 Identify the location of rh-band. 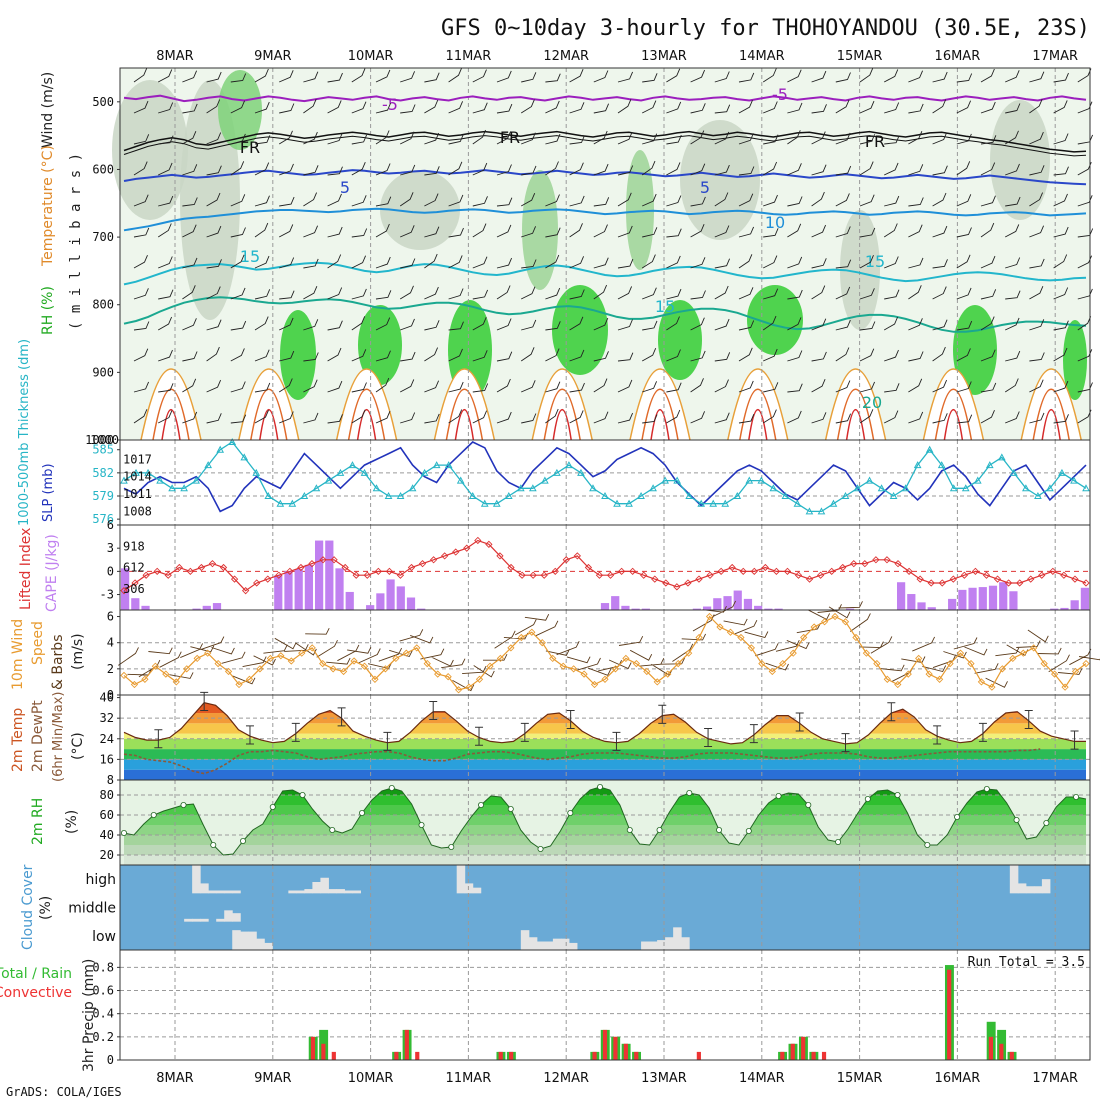
(605, 820).